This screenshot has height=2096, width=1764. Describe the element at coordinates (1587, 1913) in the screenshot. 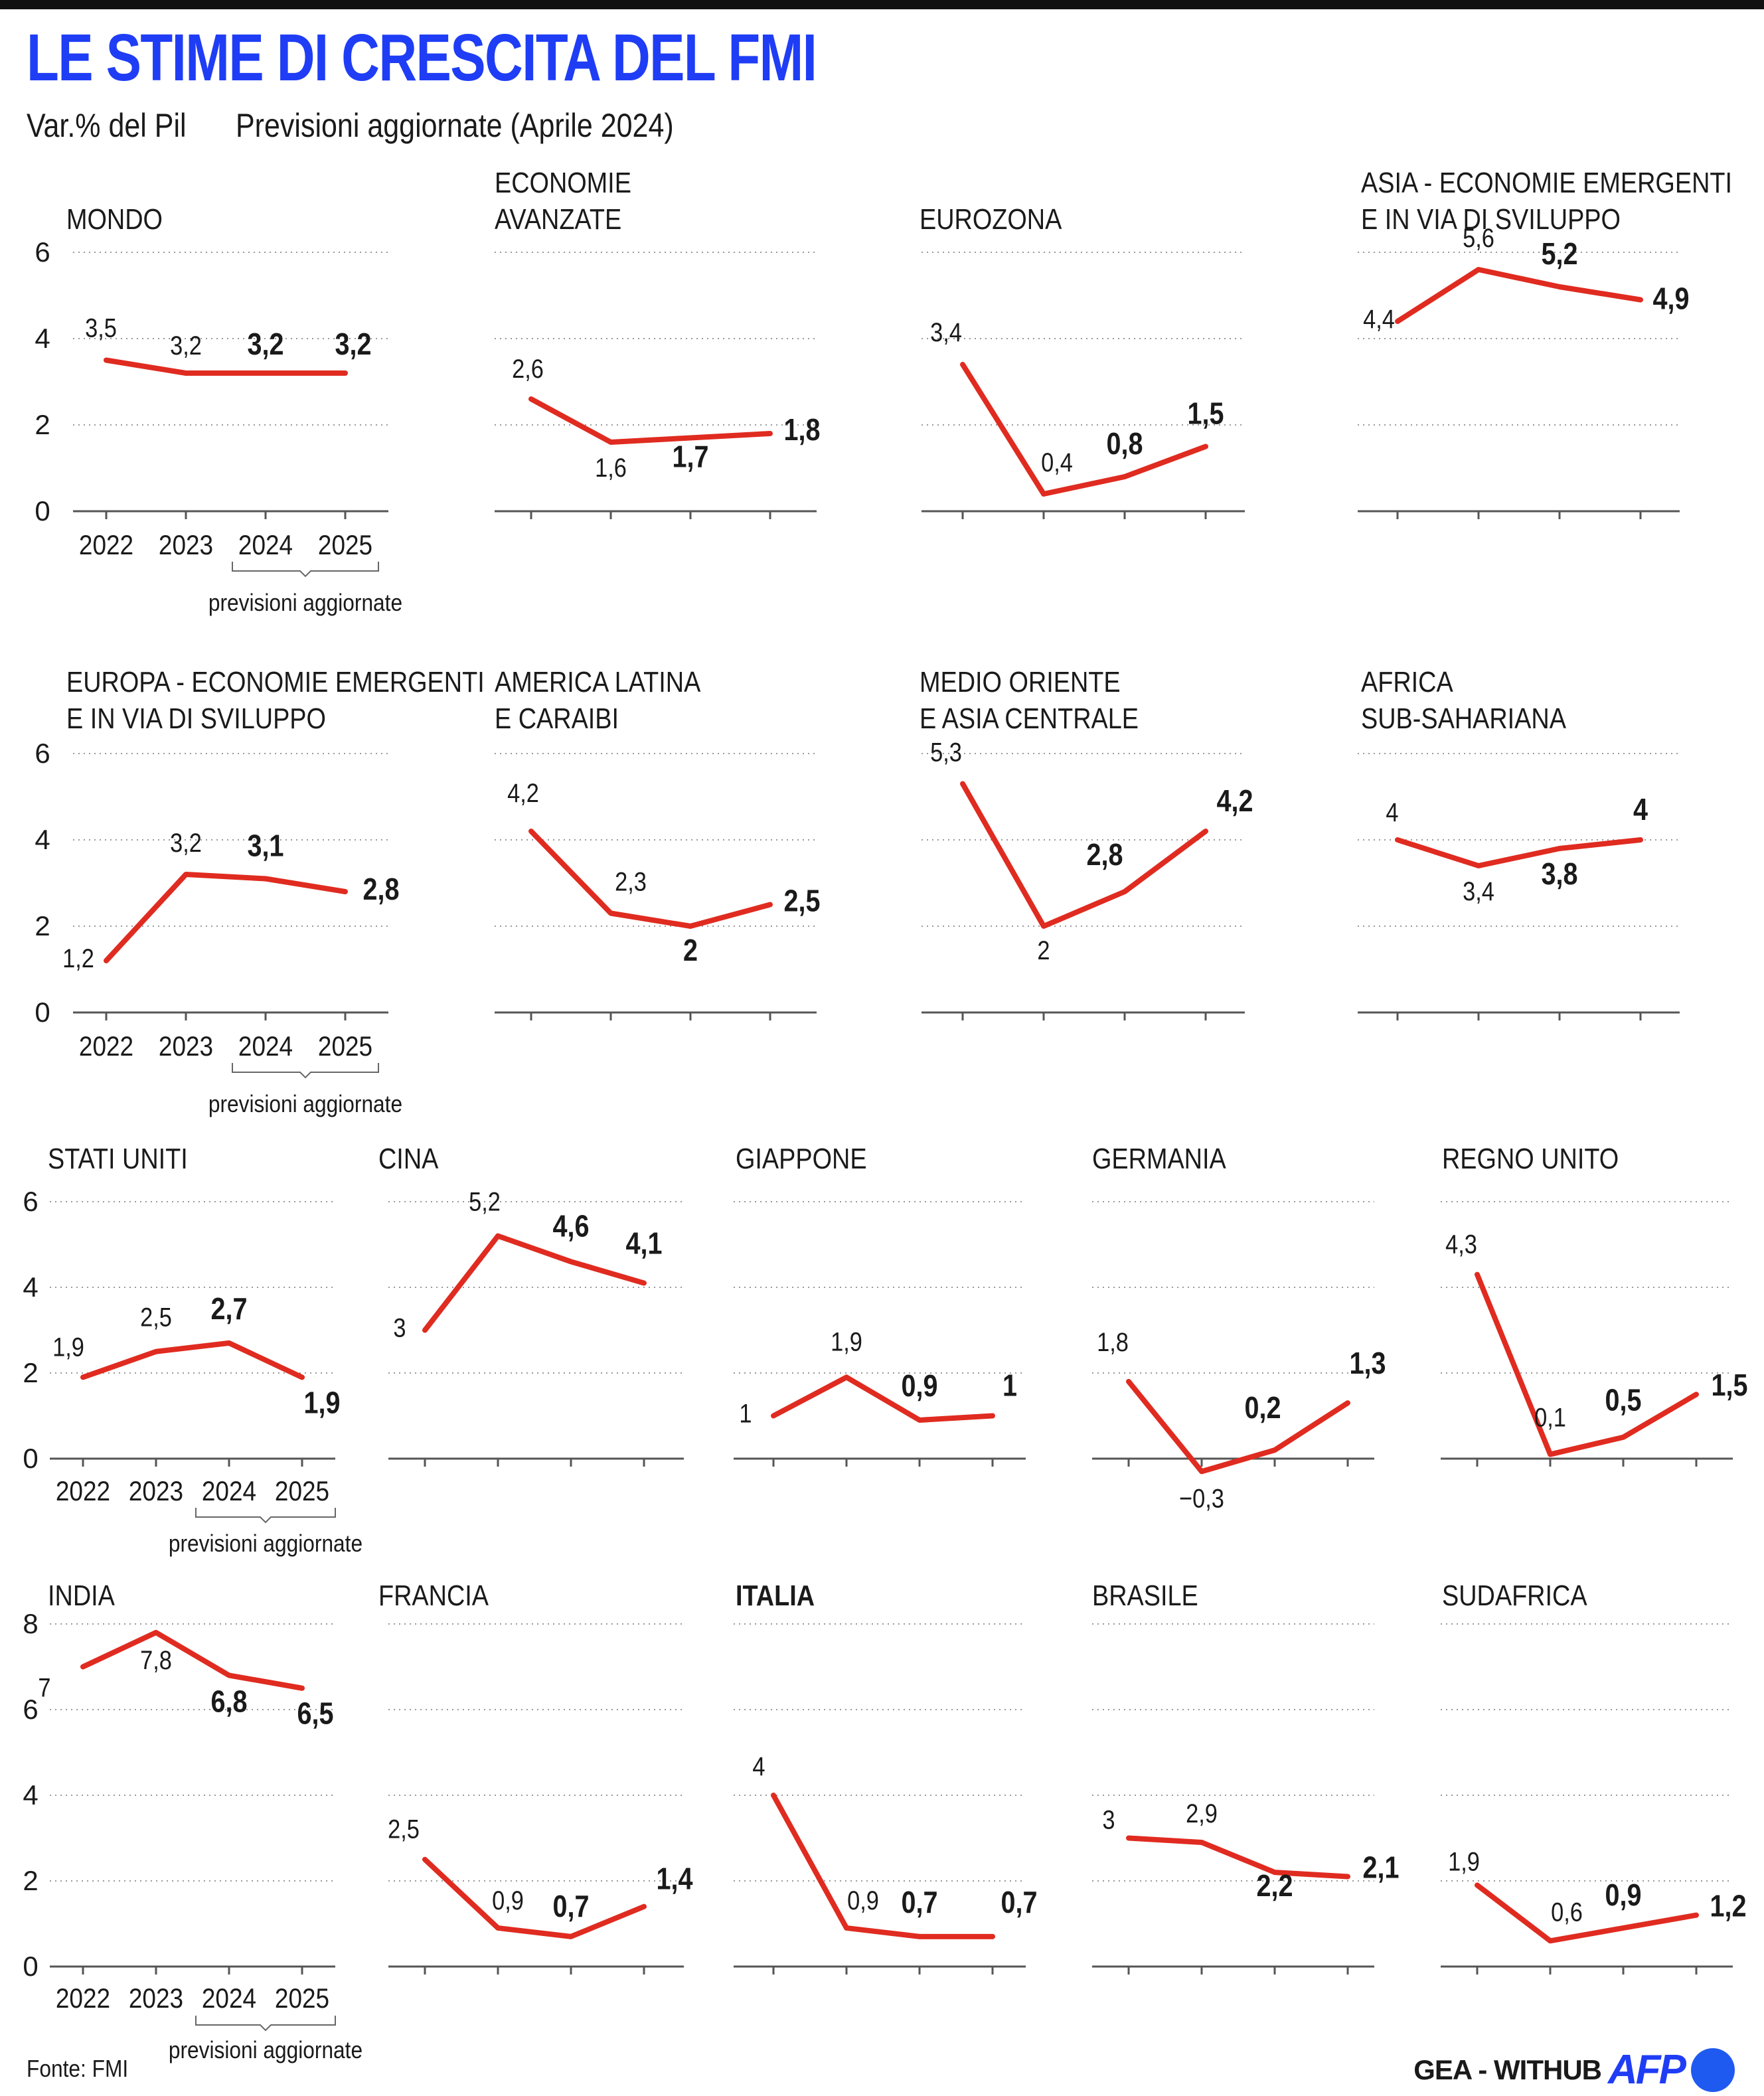

I see `sudafrica-series-line` at that location.